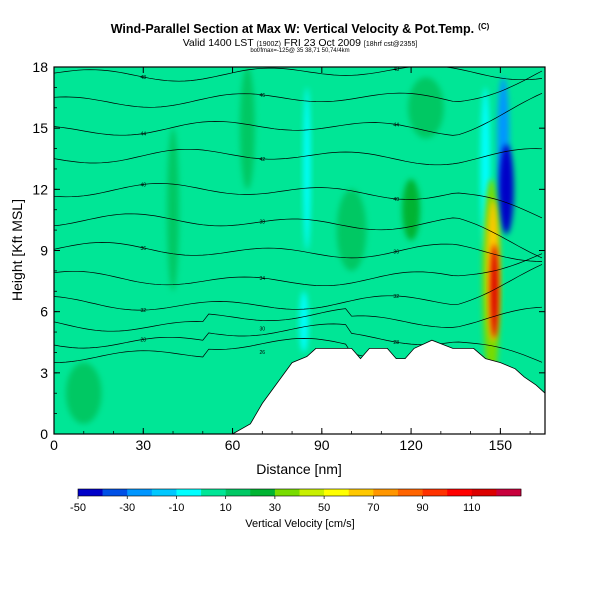 The height and width of the screenshot is (600, 600). I want to click on y-tick-label: 3, so click(44, 373).